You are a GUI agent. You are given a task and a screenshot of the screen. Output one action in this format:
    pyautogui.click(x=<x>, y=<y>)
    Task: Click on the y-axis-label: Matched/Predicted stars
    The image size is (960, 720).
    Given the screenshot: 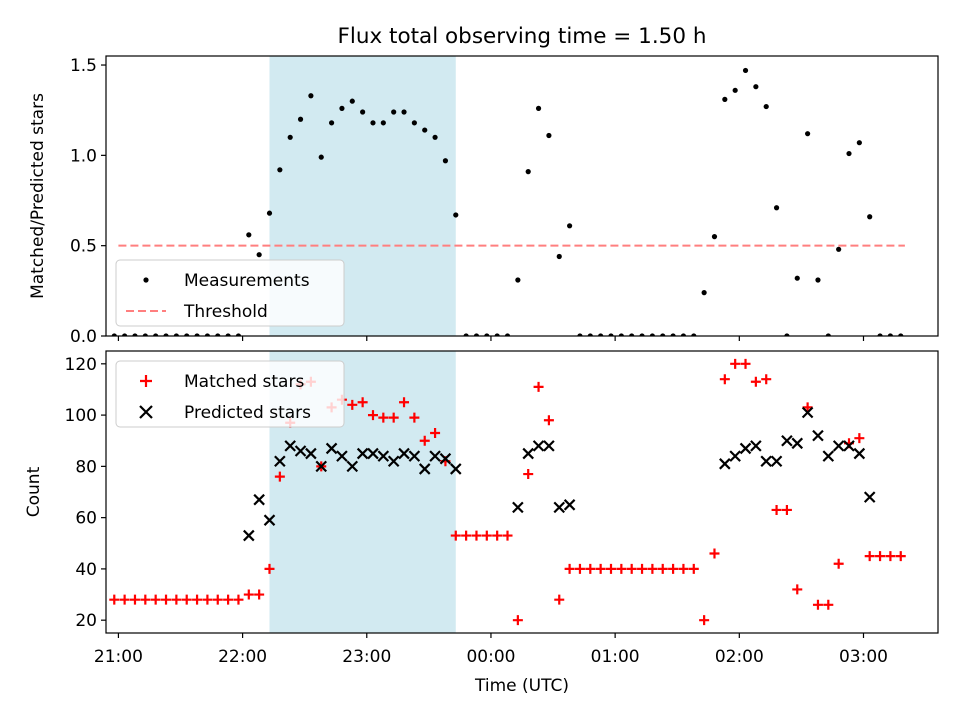 What is the action you would take?
    pyautogui.click(x=38, y=196)
    